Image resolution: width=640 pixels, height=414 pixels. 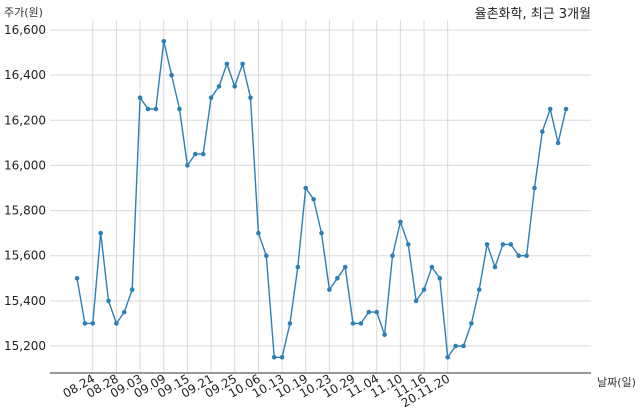 What do you see at coordinates (25, 30) in the screenshot?
I see `y-tick-label: 16,600` at bounding box center [25, 30].